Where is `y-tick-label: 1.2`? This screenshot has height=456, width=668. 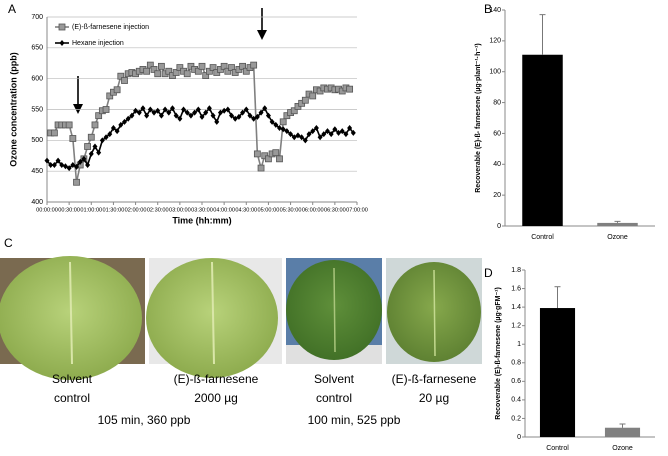 y-tick-label: 1.2 is located at coordinates (516, 326).